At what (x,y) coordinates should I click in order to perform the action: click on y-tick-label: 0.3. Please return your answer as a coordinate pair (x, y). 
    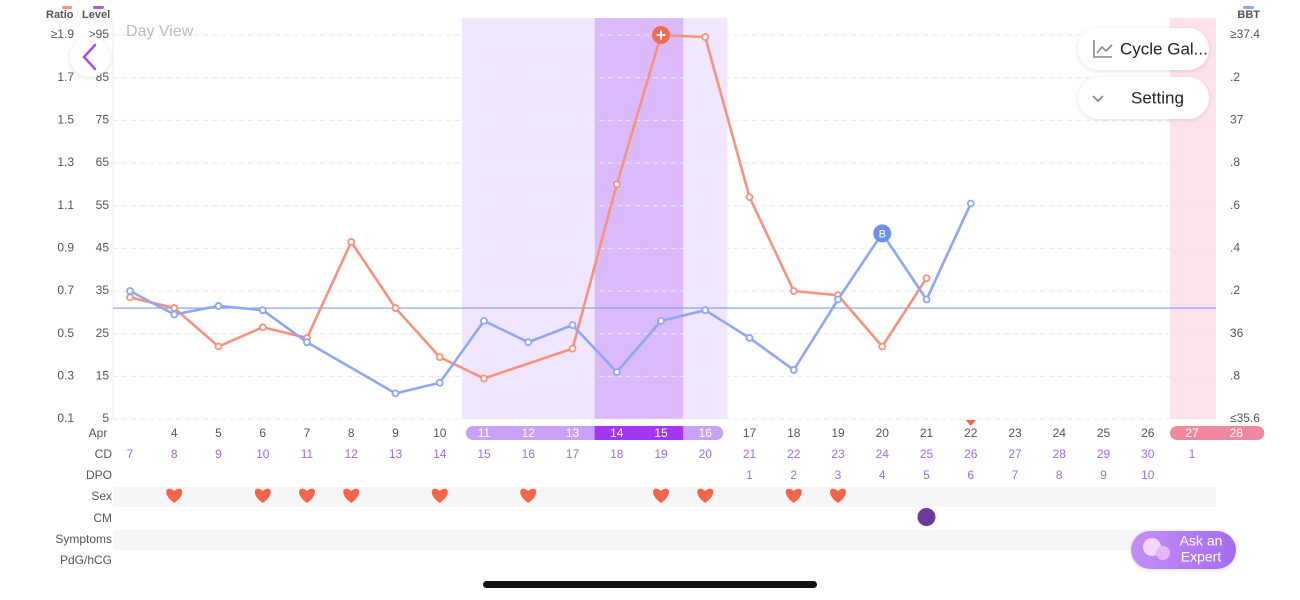
    Looking at the image, I should click on (65, 376).